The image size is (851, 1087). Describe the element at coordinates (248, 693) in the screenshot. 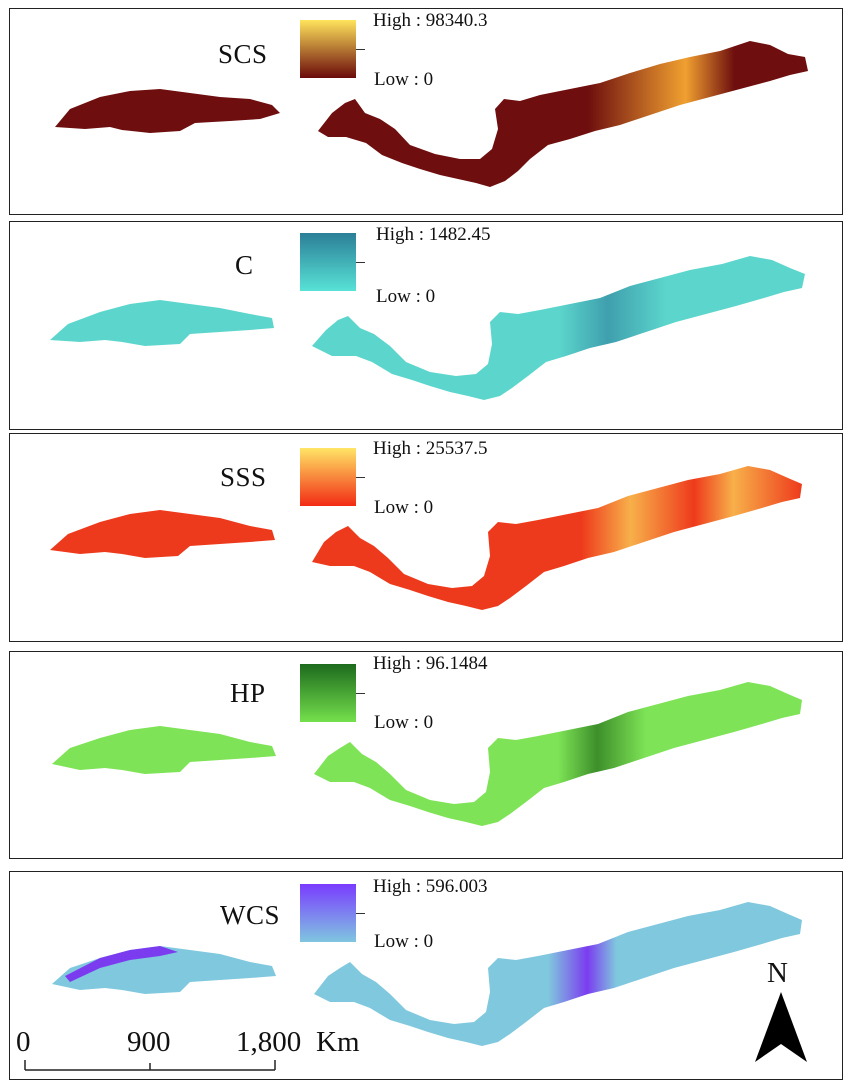

I see `panel-label: HP` at that location.